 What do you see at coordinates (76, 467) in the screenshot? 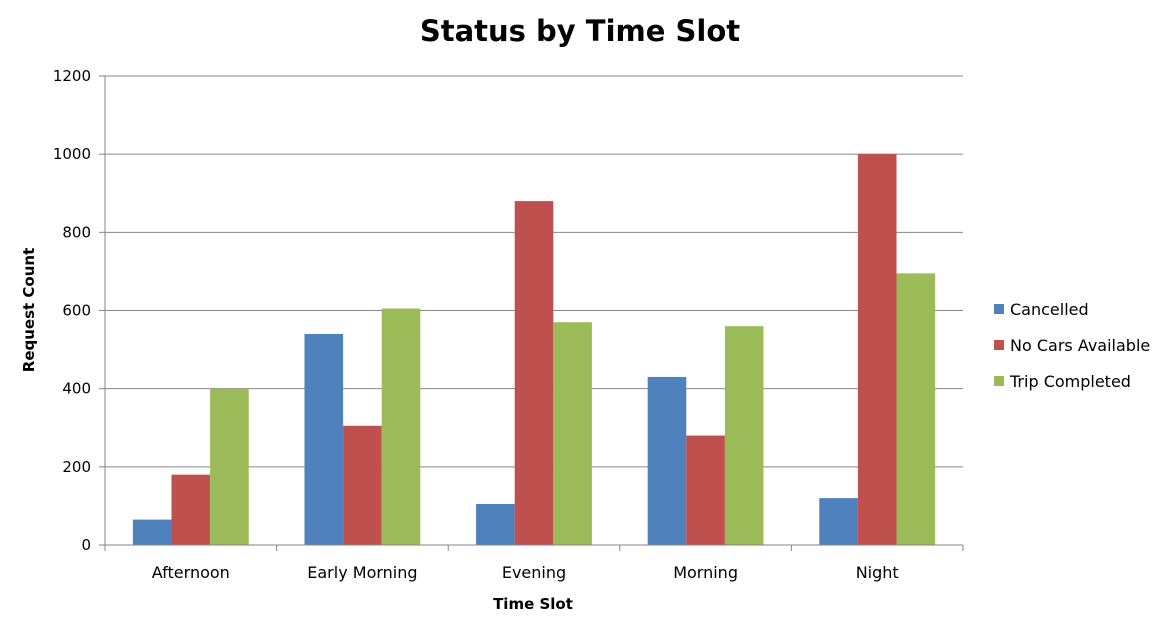
I see `y-tick-label: 200` at bounding box center [76, 467].